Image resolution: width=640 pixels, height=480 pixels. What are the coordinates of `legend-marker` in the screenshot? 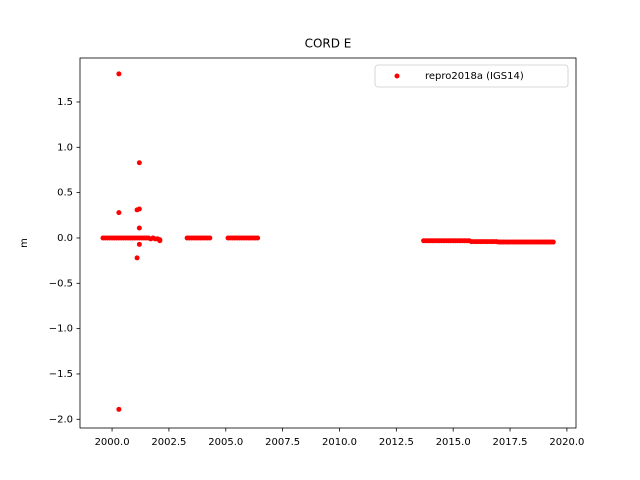 It's located at (397, 76).